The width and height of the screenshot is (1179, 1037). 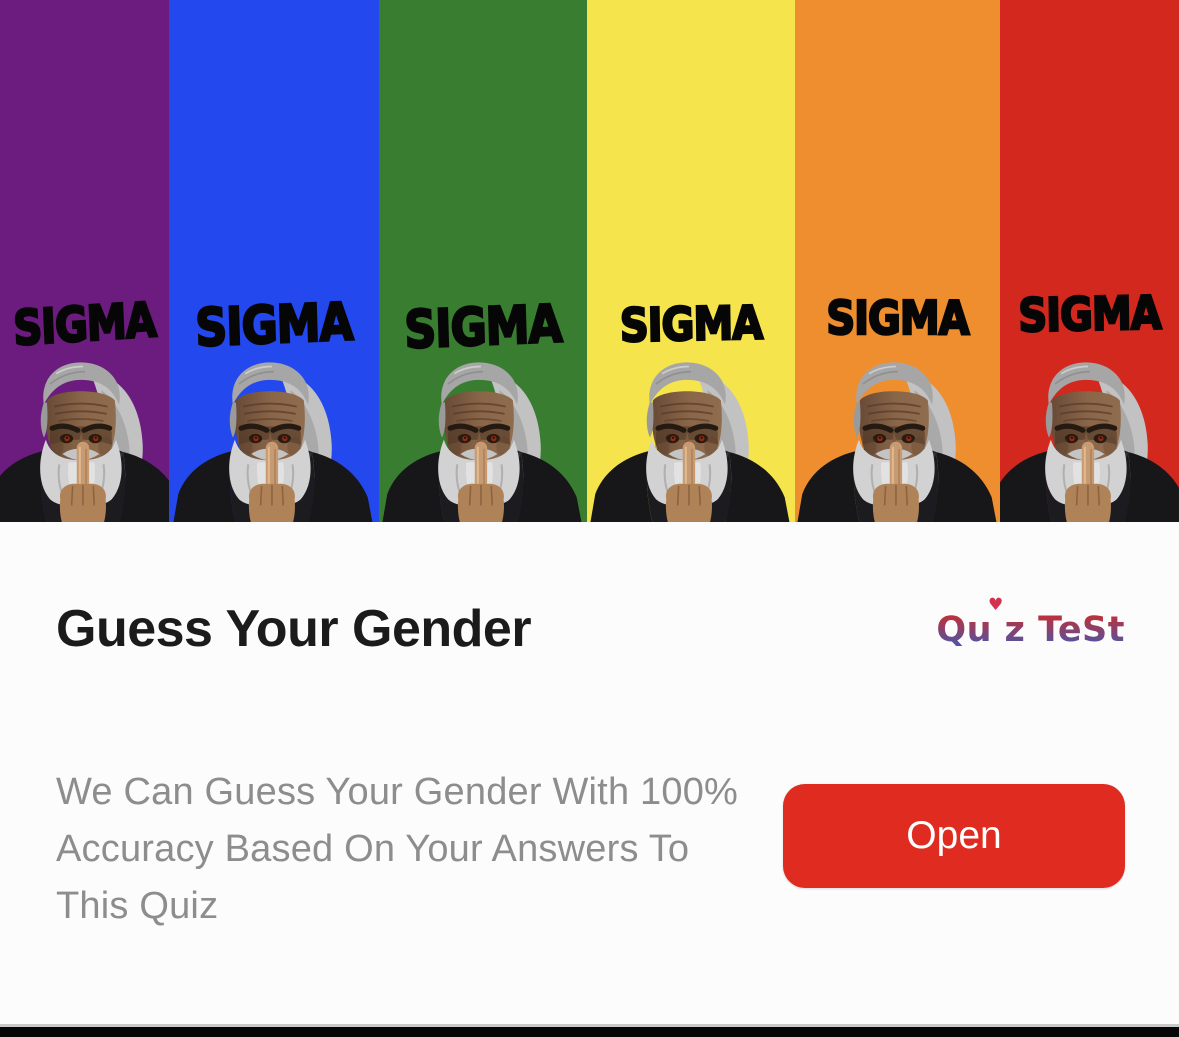 What do you see at coordinates (137, 906) in the screenshot?
I see `description-line: This Quiz` at bounding box center [137, 906].